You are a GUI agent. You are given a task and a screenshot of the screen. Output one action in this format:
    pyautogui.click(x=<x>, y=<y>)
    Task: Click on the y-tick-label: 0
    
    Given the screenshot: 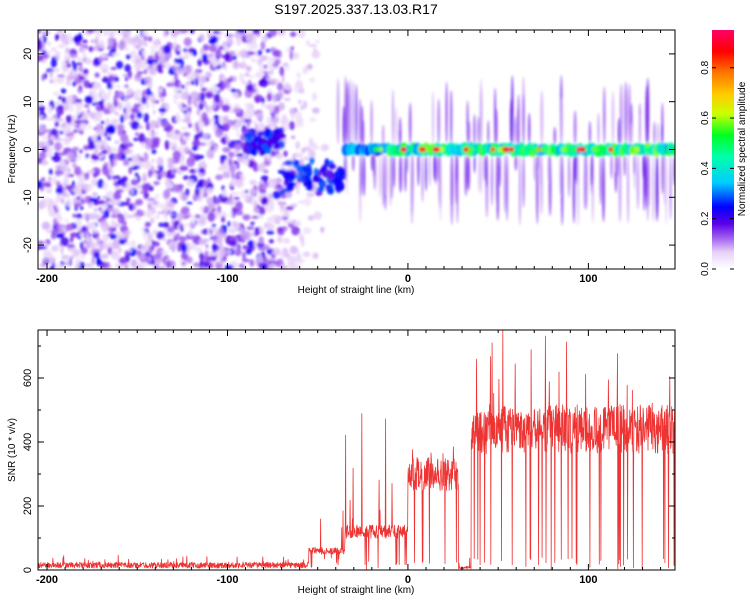 What is the action you would take?
    pyautogui.click(x=28, y=570)
    